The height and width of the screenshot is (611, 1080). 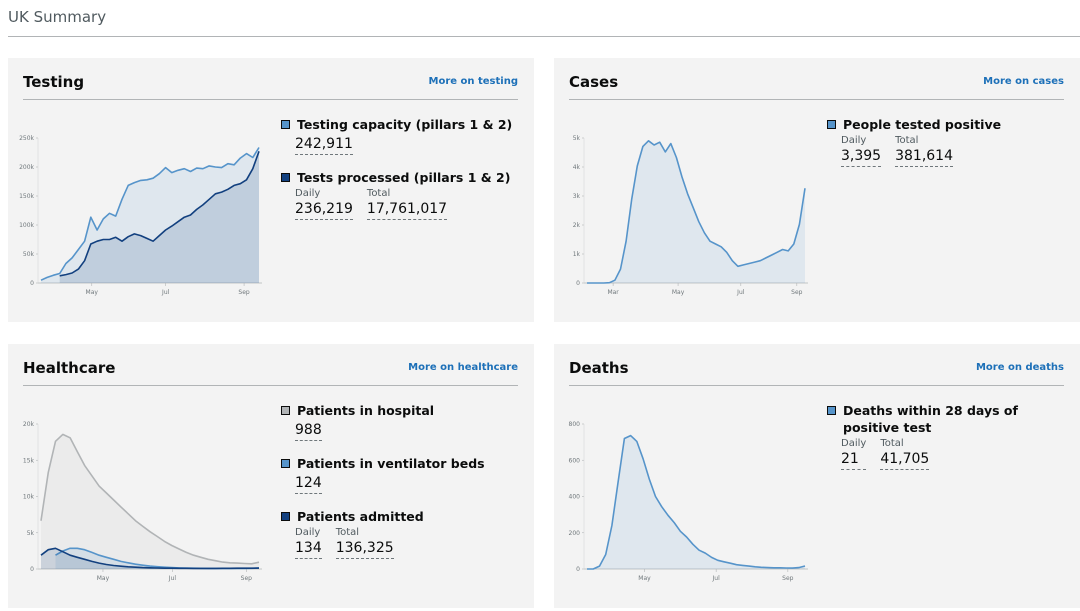 I want to click on patients-admitted-area, so click(x=150, y=558).